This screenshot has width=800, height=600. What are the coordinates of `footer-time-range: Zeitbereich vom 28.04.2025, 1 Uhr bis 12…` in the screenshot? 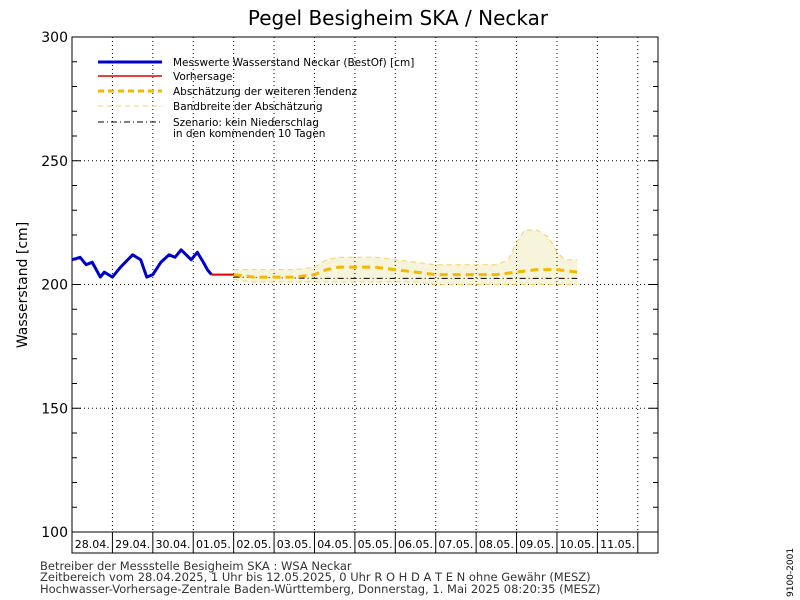 It's located at (315, 577).